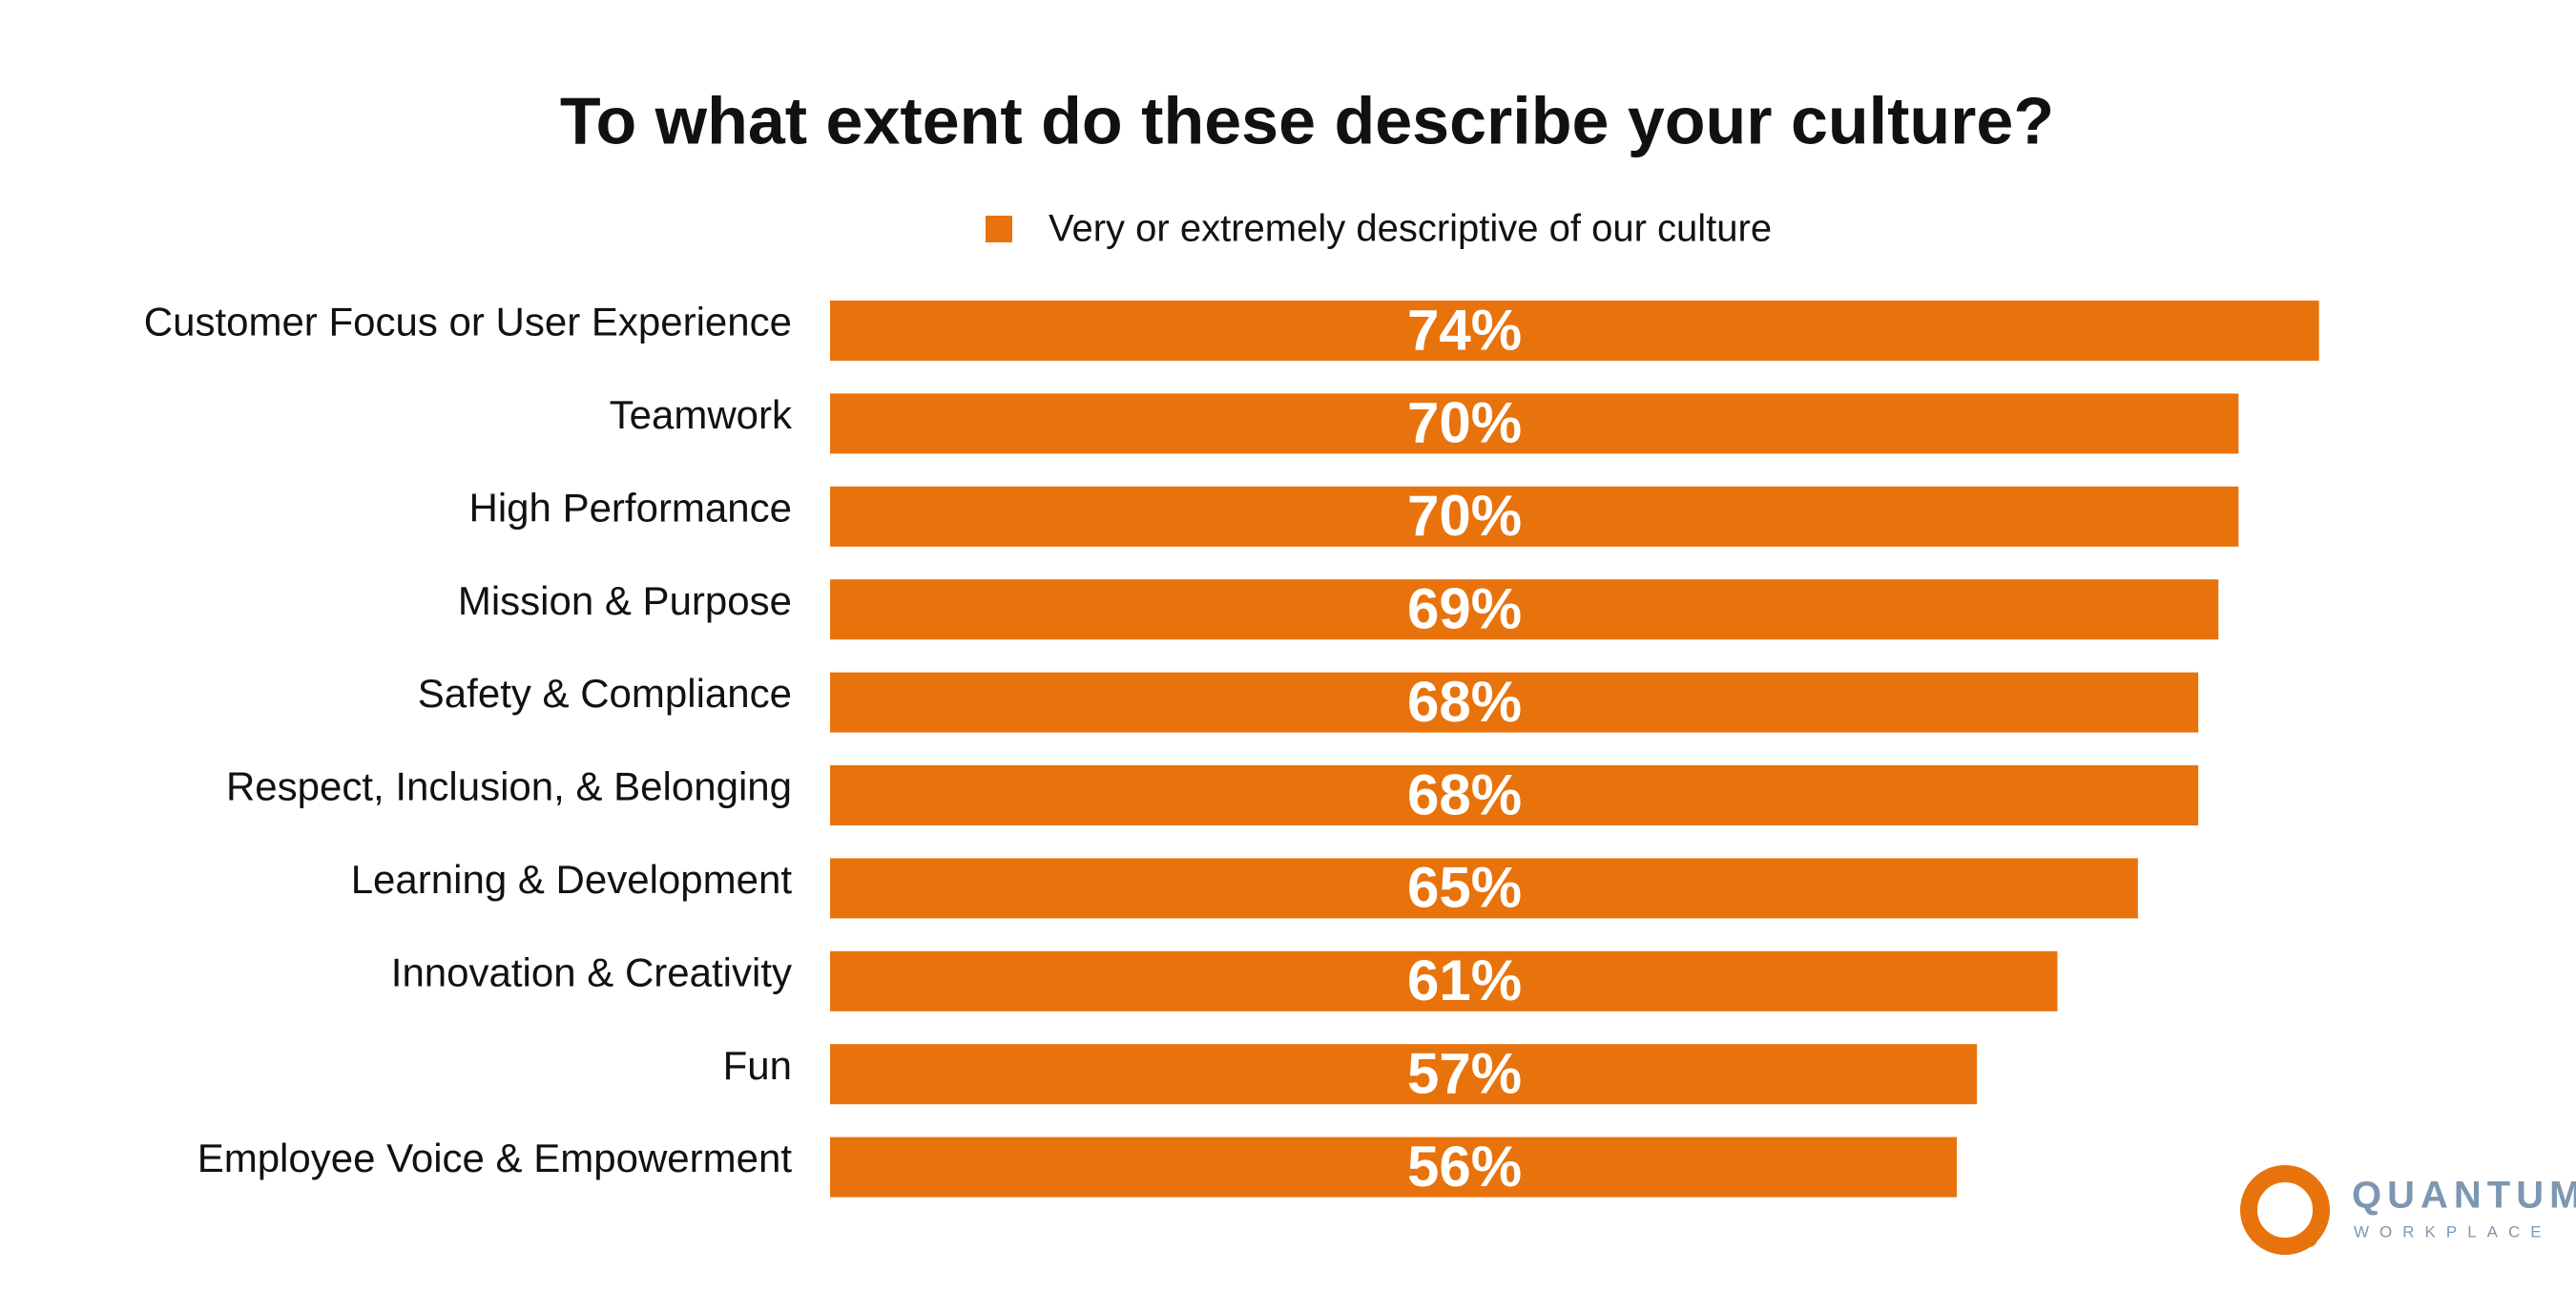 Image resolution: width=2576 pixels, height=1293 pixels. What do you see at coordinates (1464, 1074) in the screenshot?
I see `value-label: 57%` at bounding box center [1464, 1074].